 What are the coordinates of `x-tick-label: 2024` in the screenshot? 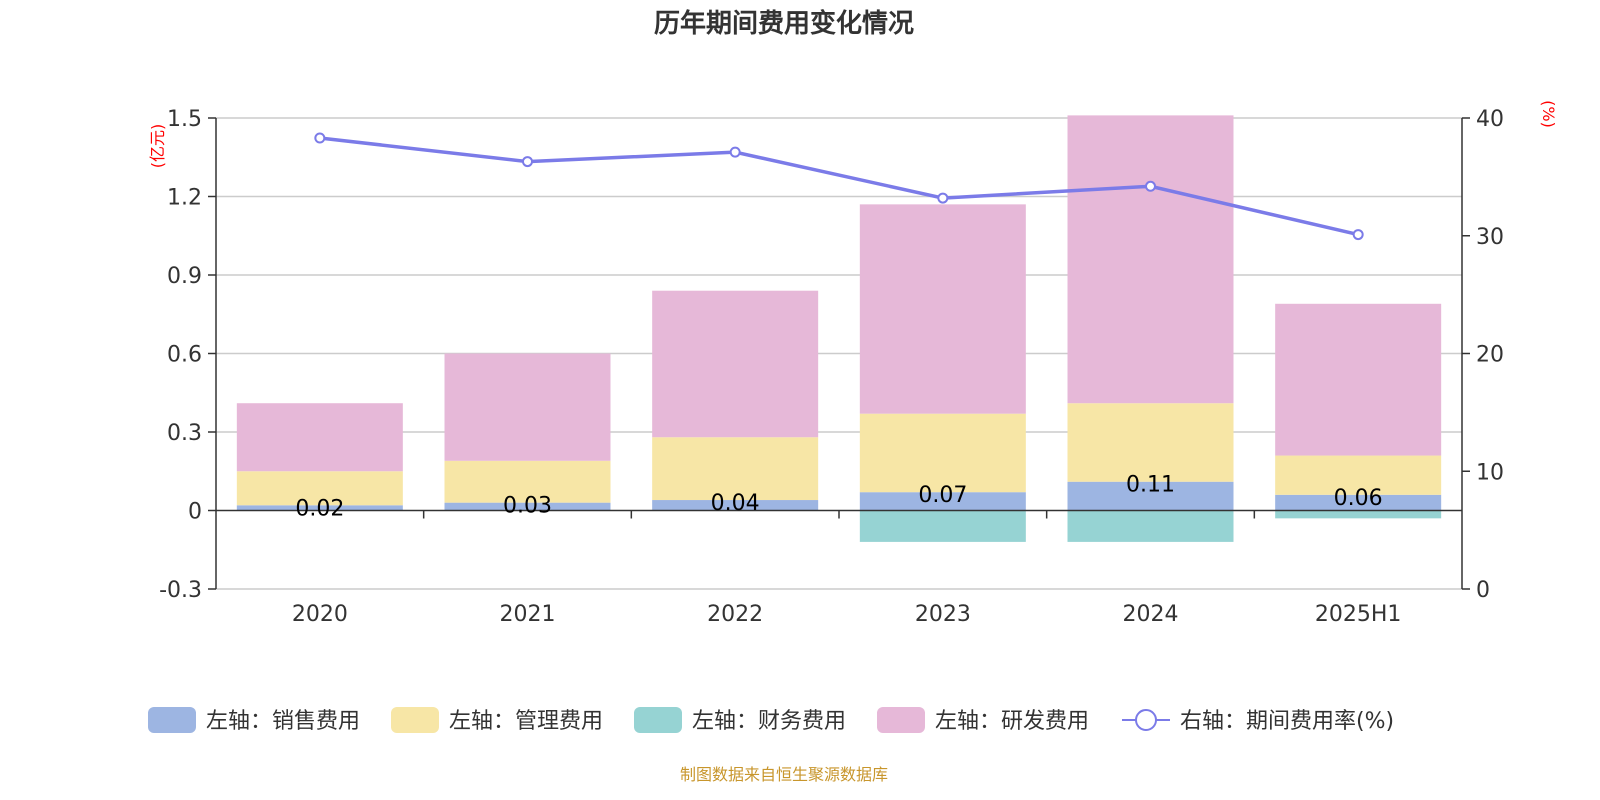 It's located at (1151, 614).